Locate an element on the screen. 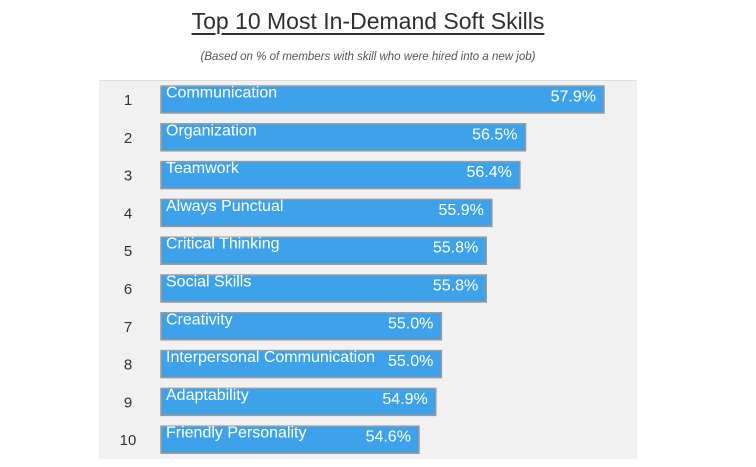  rank-number: 7 is located at coordinates (128, 327).